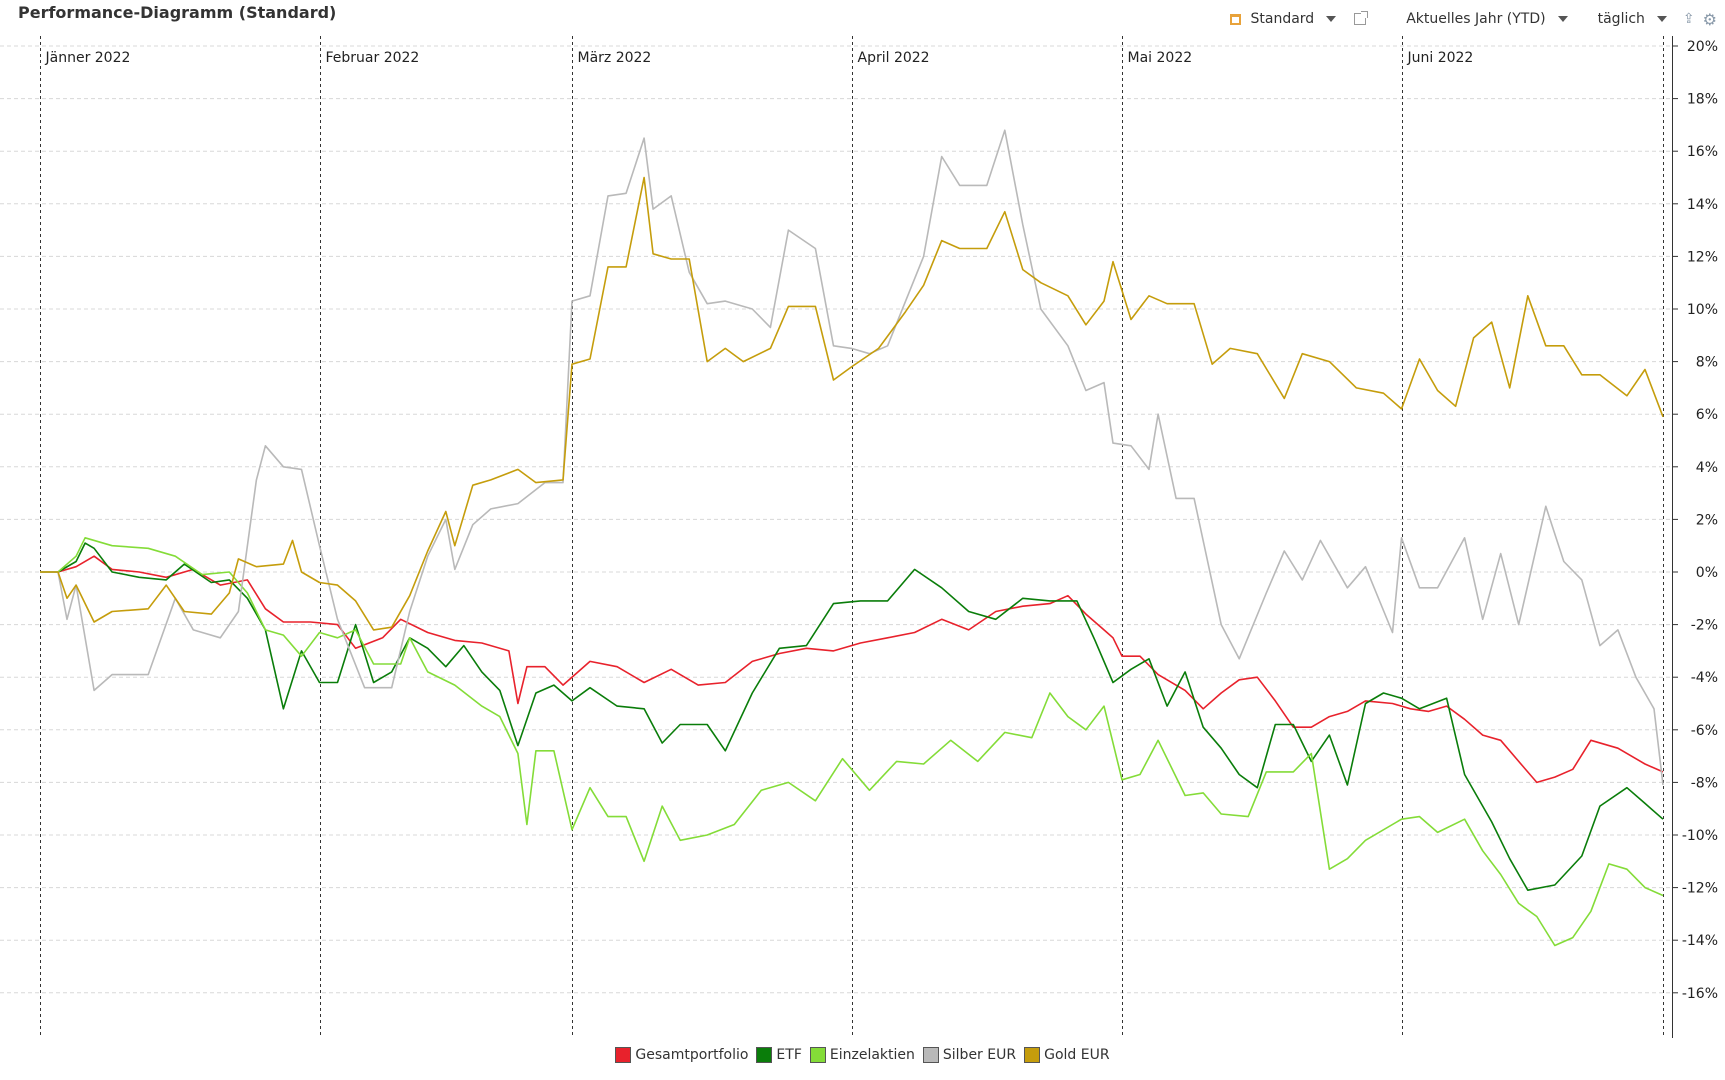 This screenshot has width=1725, height=1080. I want to click on legend-item: Gesamtportfolio, so click(681, 1055).